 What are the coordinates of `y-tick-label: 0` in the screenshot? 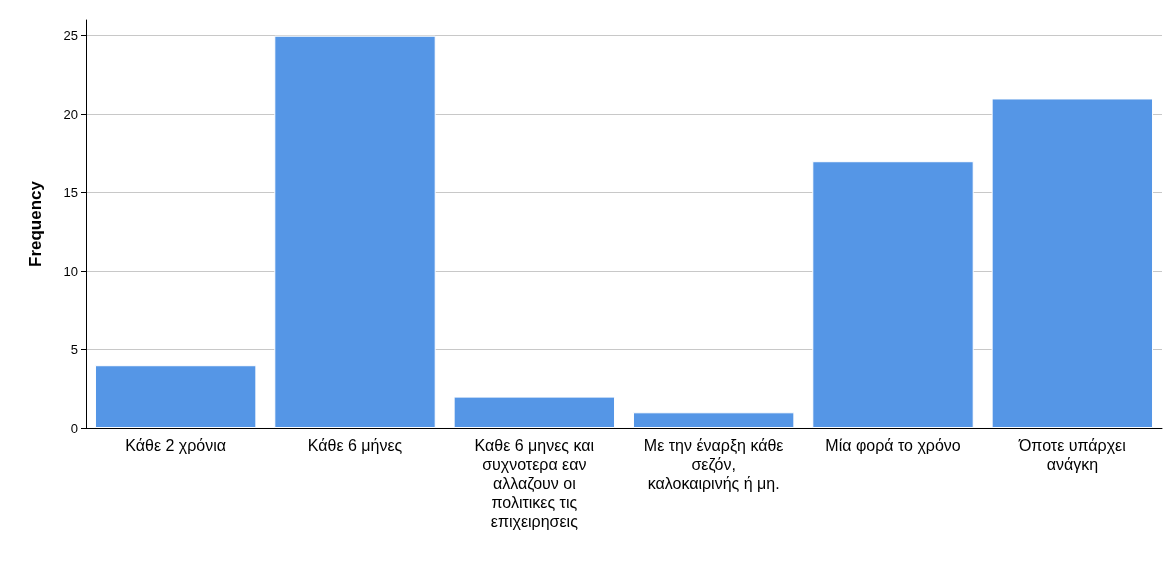 It's located at (74, 428).